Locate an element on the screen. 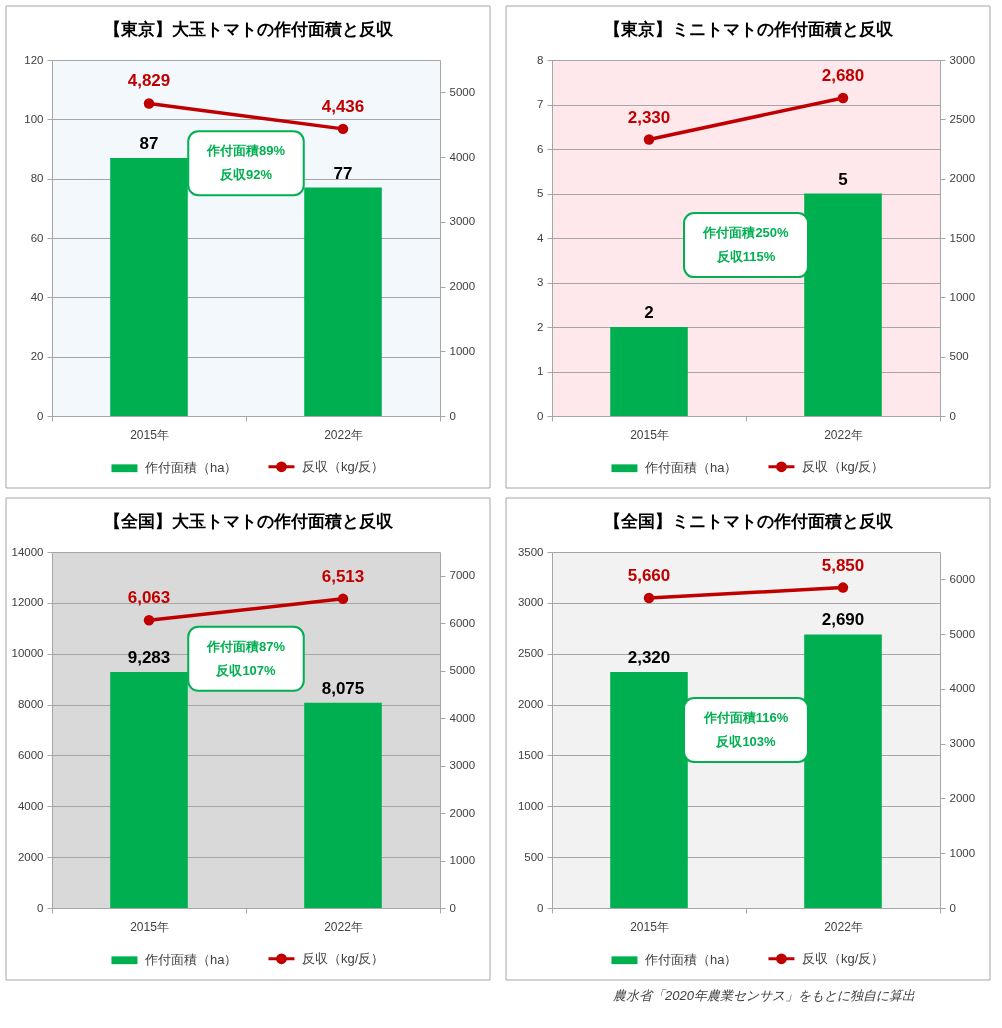 This screenshot has height=1028, width=1002. y-tick-label: 120 is located at coordinates (34, 59).